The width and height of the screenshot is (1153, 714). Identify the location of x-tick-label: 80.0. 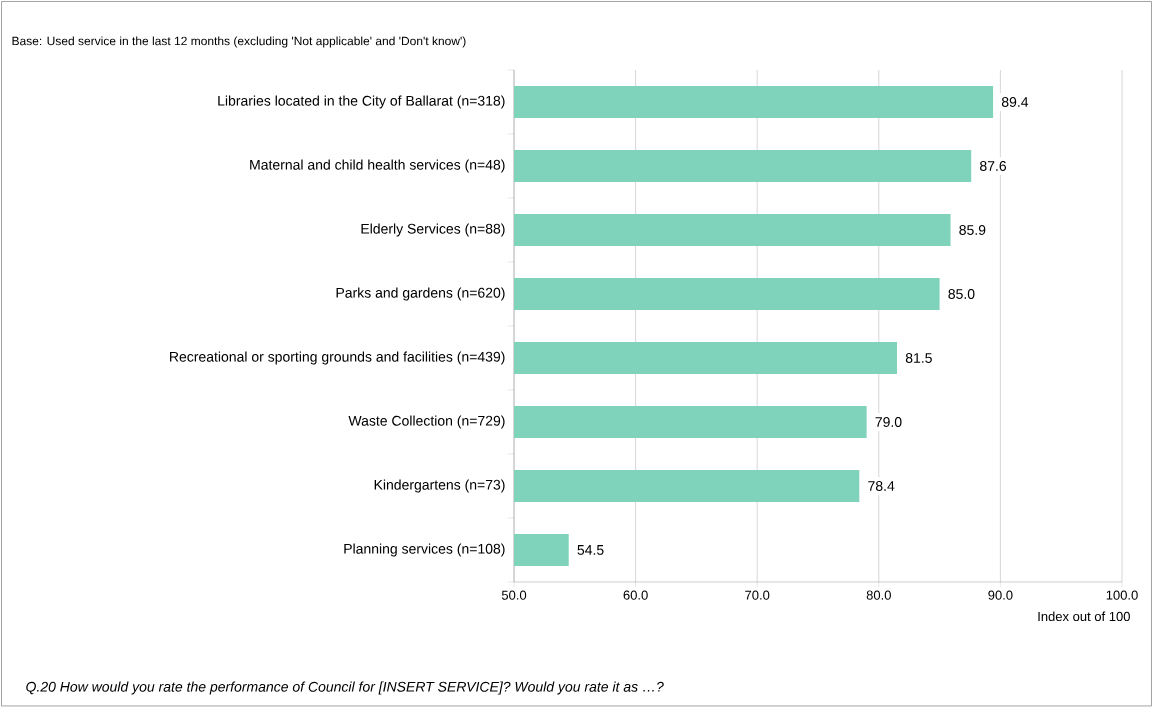
(878, 595).